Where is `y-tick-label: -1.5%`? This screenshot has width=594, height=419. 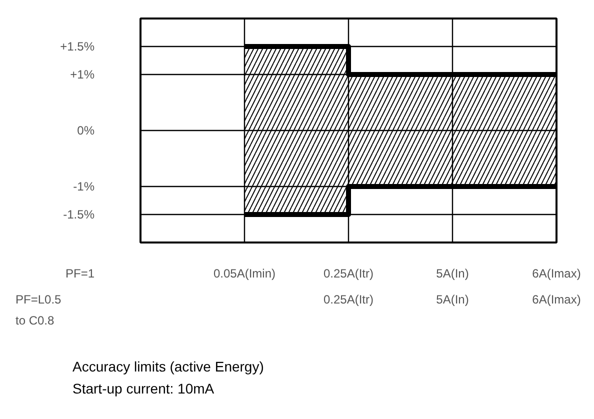 y-tick-label: -1.5% is located at coordinates (79, 215).